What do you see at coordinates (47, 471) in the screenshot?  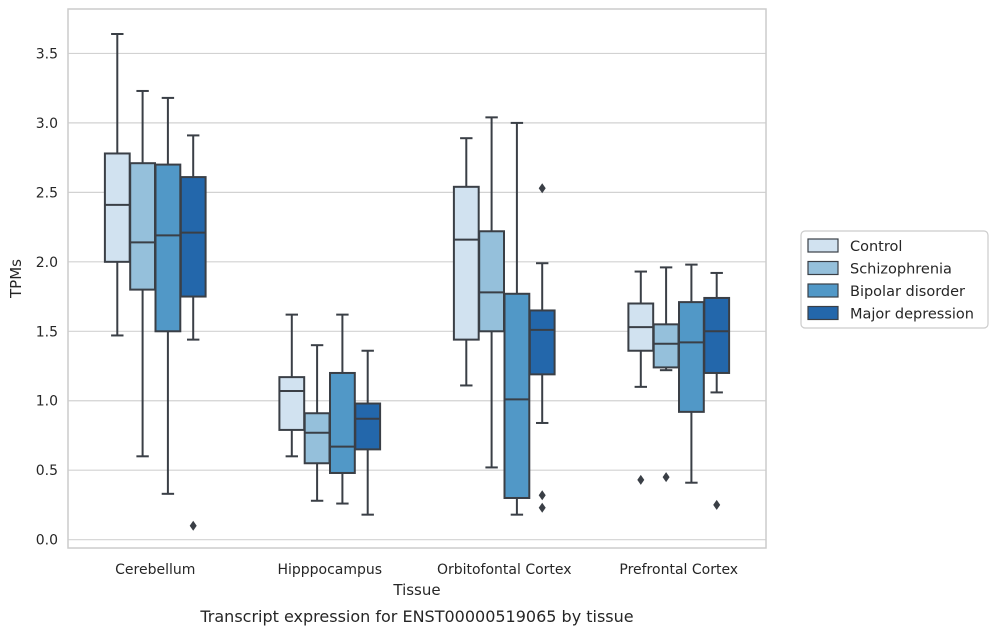 I see `y-tick-label: 0.5` at bounding box center [47, 471].